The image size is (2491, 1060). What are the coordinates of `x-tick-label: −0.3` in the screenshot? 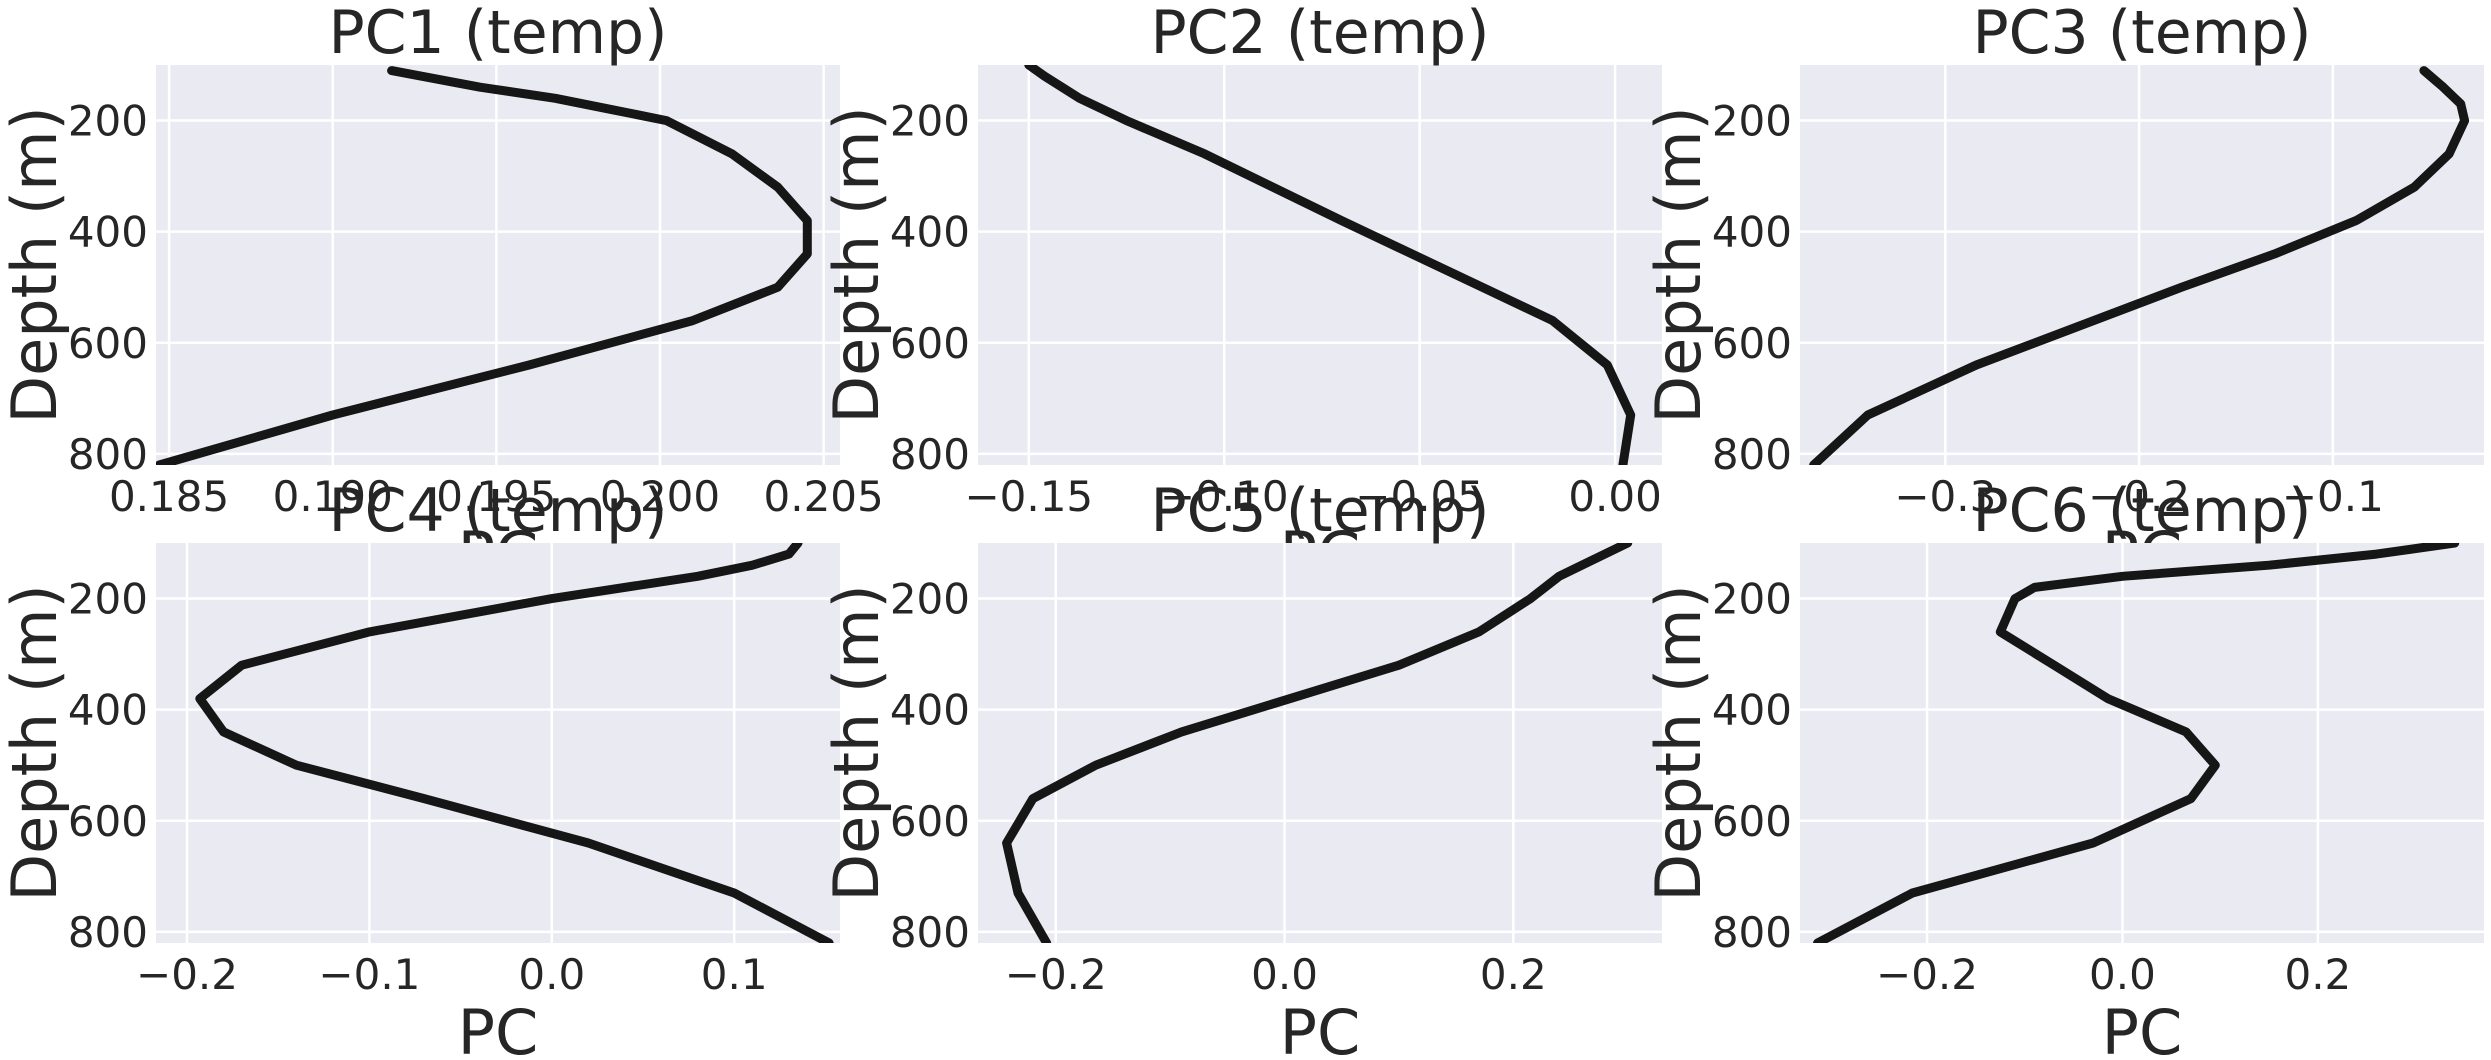 It's located at (1945, 496).